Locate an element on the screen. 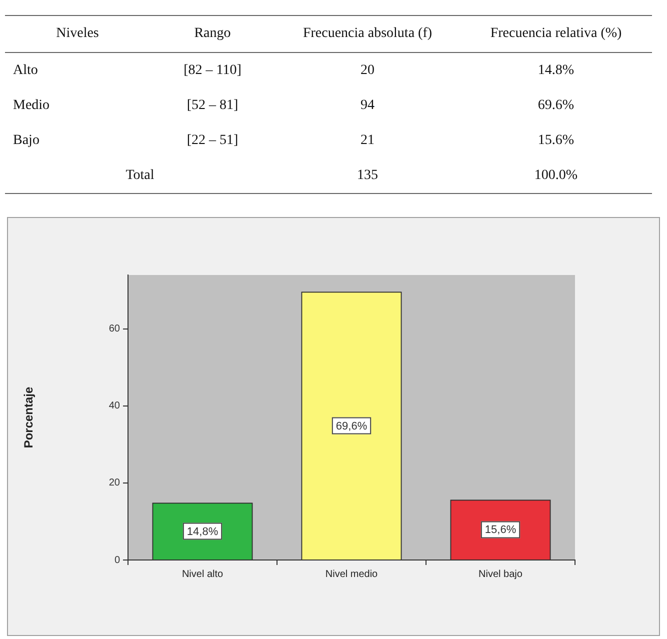 The height and width of the screenshot is (639, 667). data-label: 15,6% is located at coordinates (500, 530).